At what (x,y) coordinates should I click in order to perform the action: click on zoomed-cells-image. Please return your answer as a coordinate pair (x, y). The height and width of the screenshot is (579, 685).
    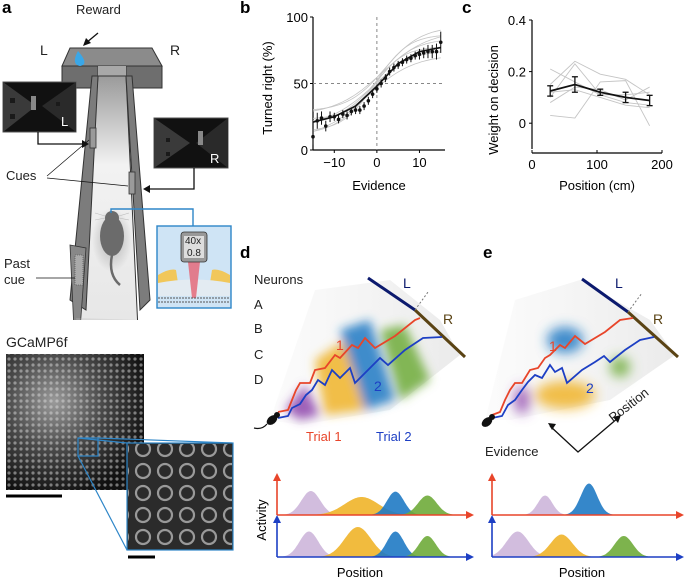
    Looking at the image, I should click on (180, 496).